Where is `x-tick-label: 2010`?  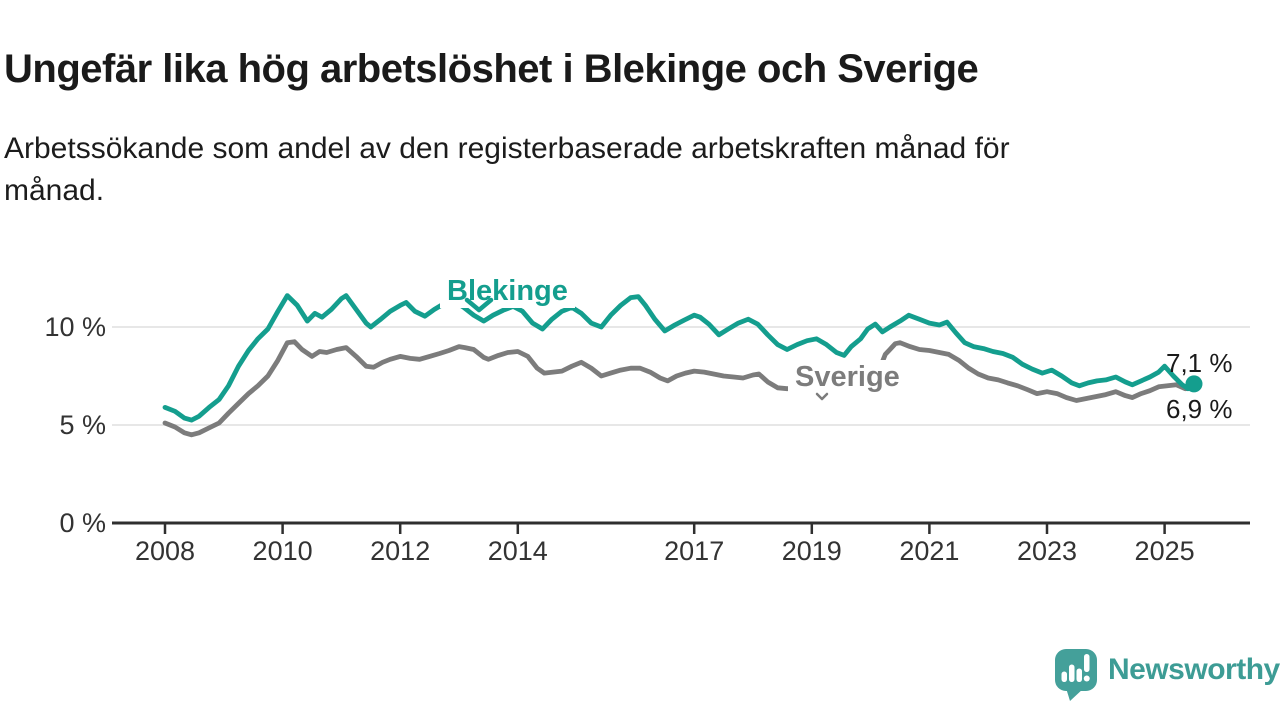 x-tick-label: 2010 is located at coordinates (282, 551).